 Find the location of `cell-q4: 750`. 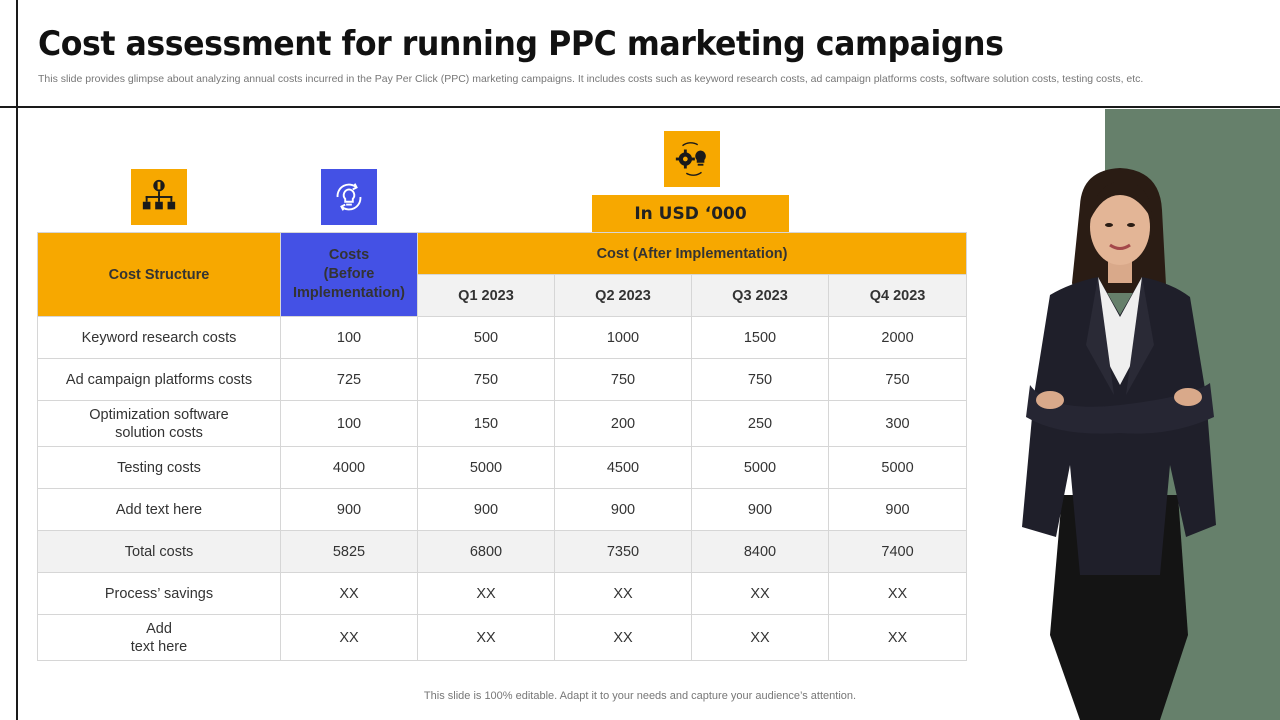

cell-q4: 750 is located at coordinates (897, 379).